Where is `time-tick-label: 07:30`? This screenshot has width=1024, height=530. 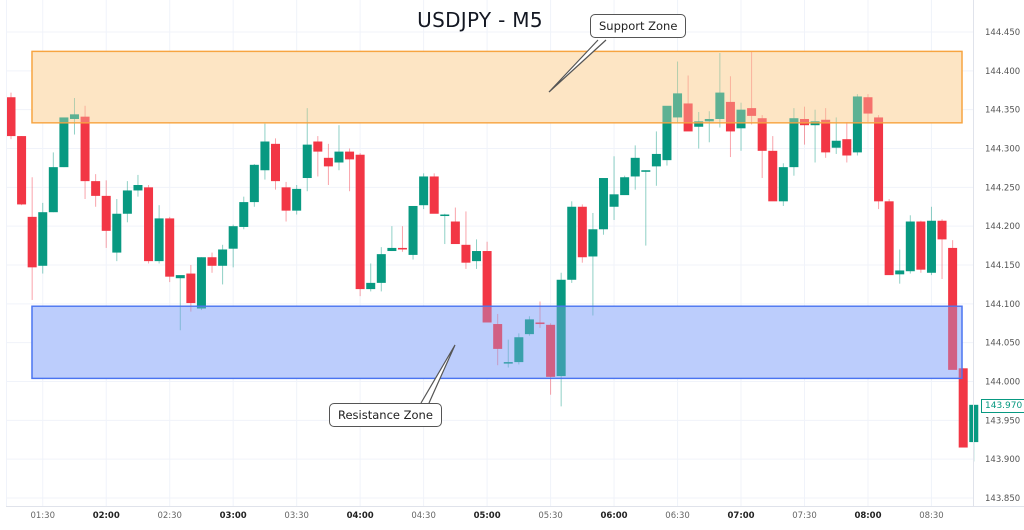
time-tick-label: 07:30 is located at coordinates (804, 516).